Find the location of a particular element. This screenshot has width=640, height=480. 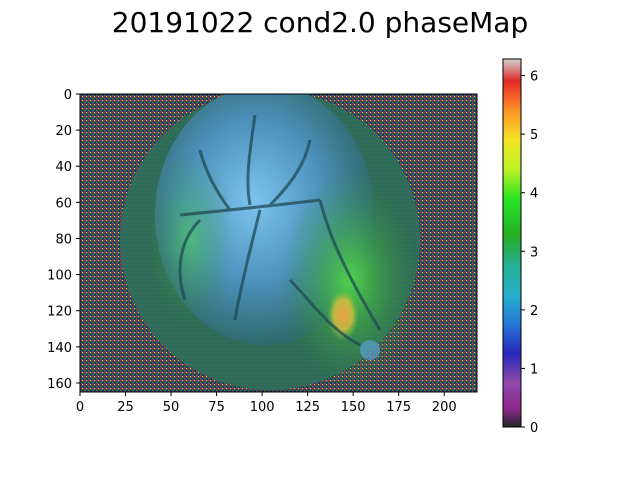

colorbar-ticks: 0 1 2 3 4 5 6 is located at coordinates (529, 253).